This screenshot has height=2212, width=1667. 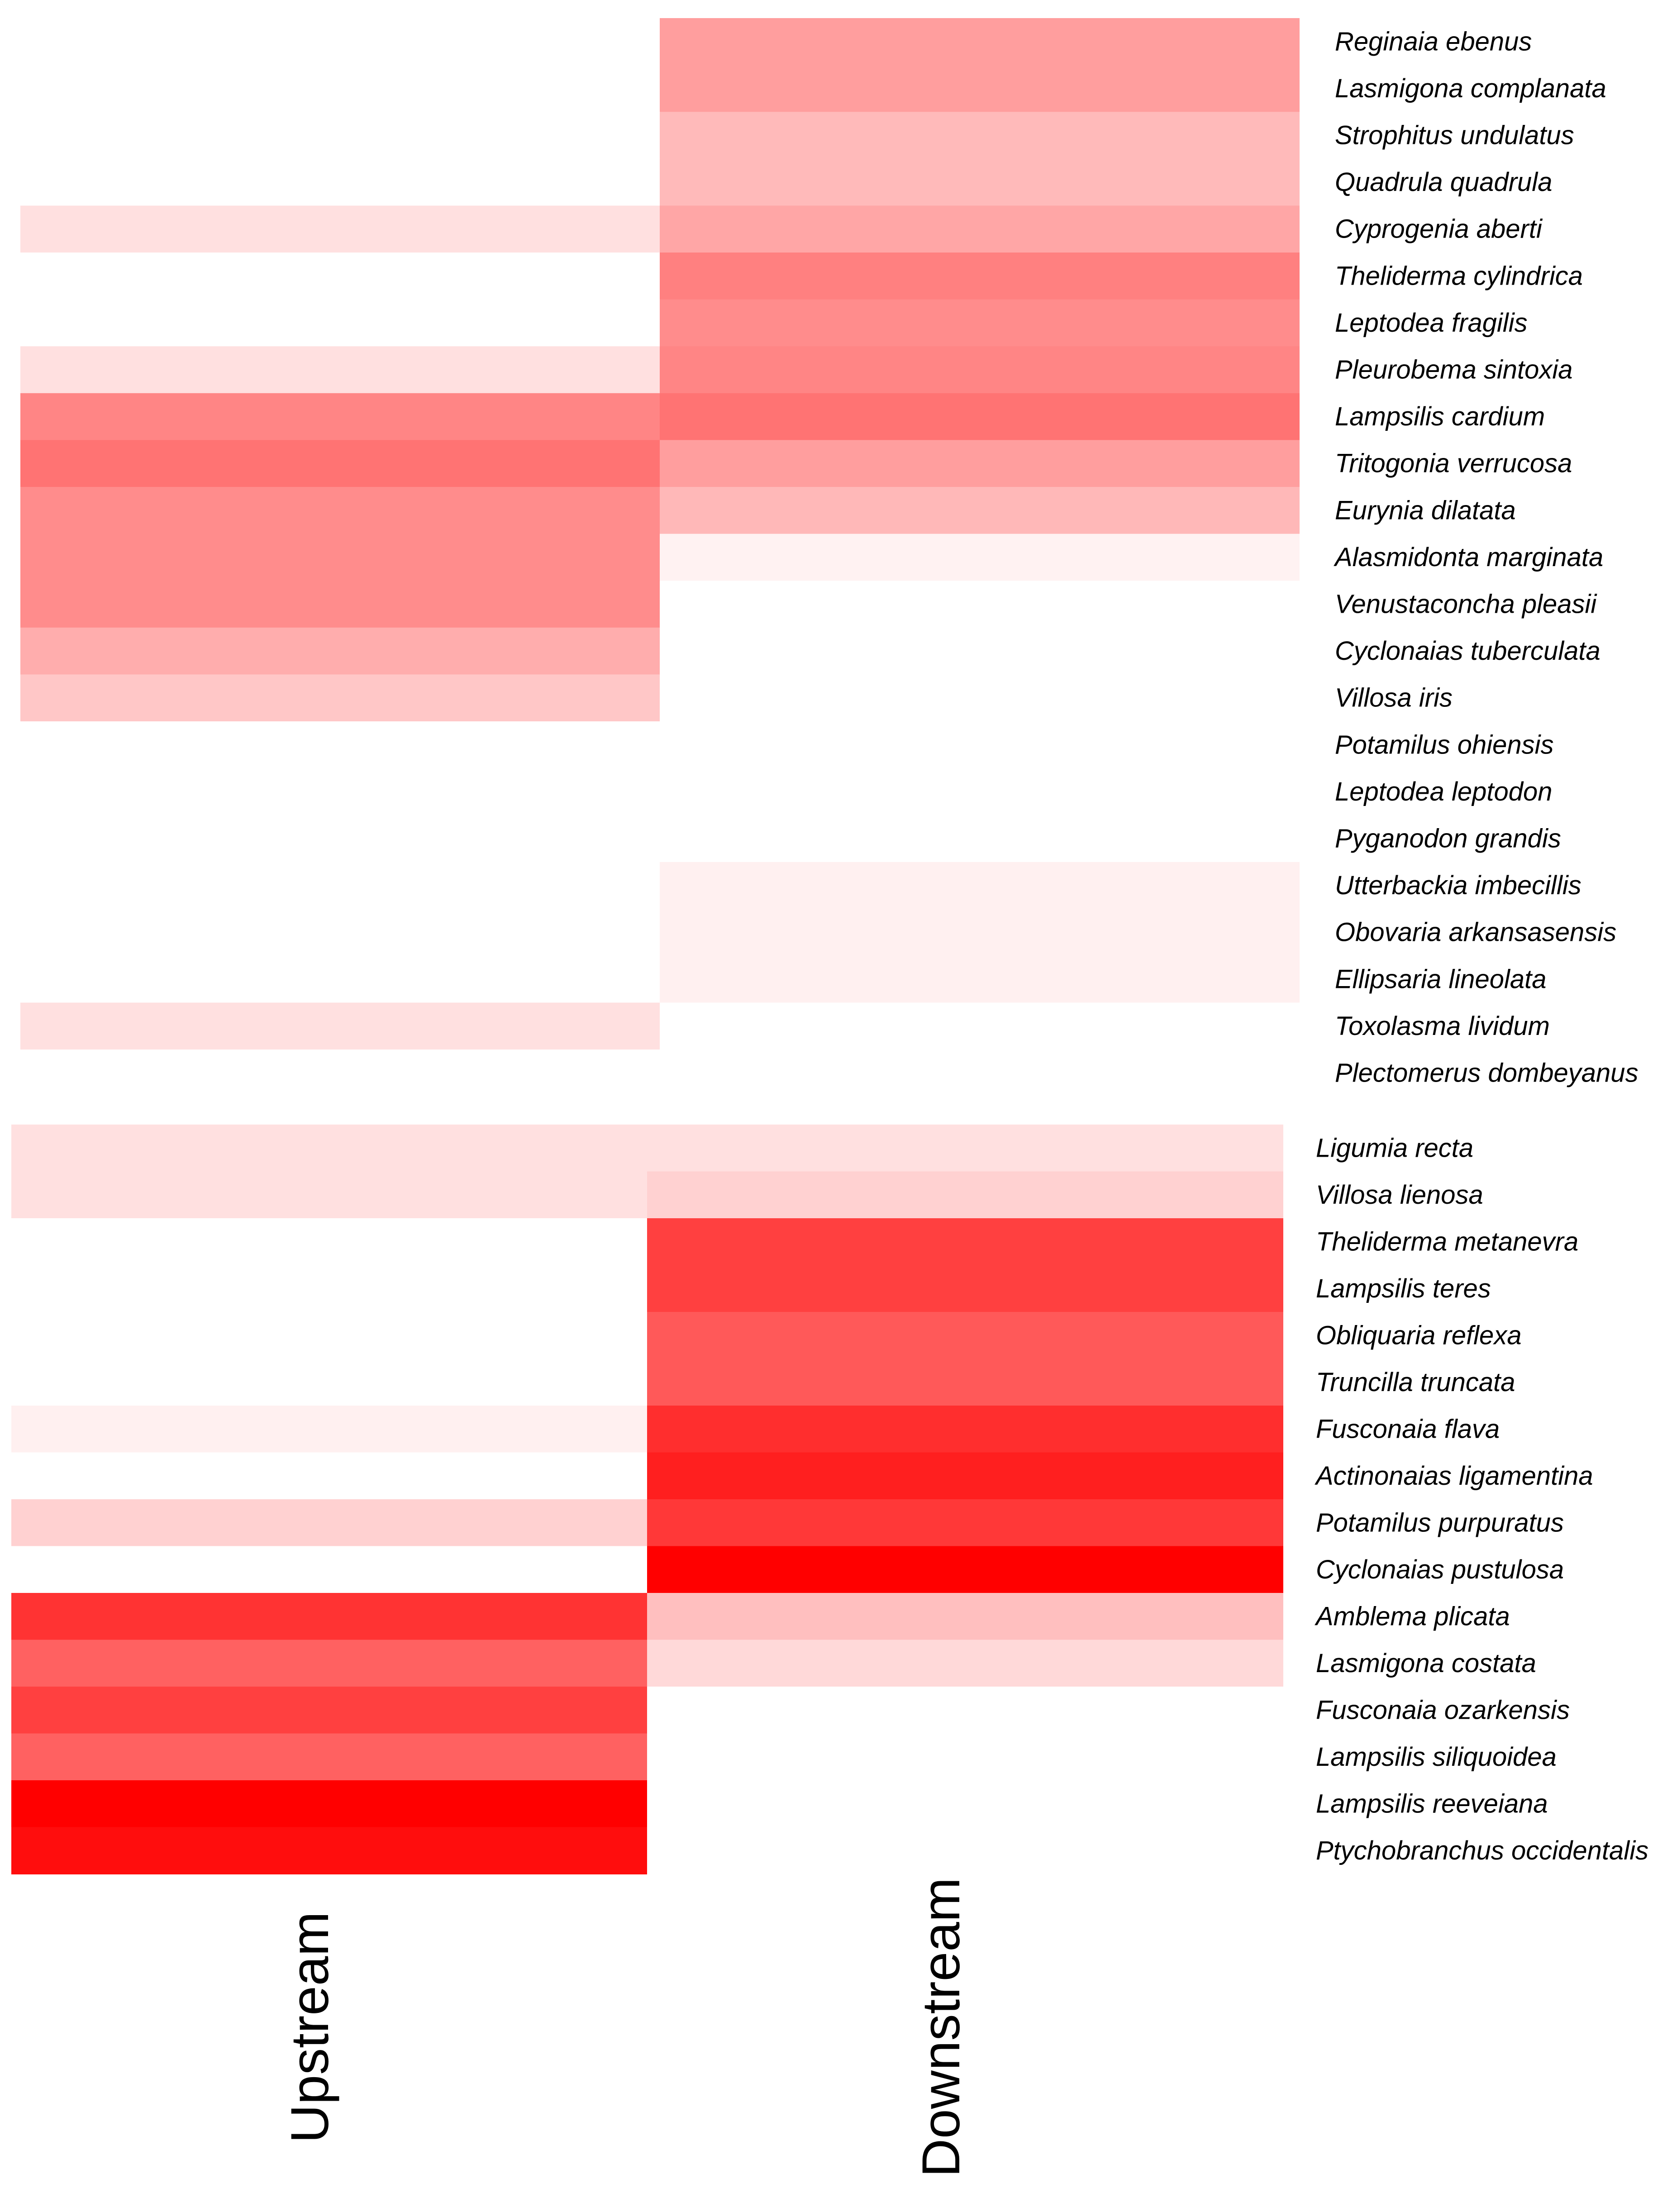 What do you see at coordinates (329, 1335) in the screenshot?
I see `heatmap-cell-obliquaria-reflexa-upstream` at bounding box center [329, 1335].